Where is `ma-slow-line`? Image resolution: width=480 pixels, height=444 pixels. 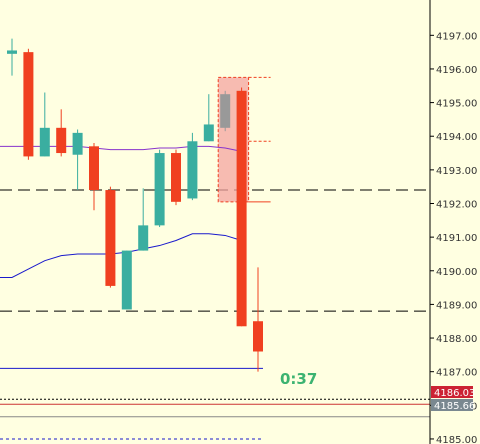
ma-slow-line is located at coordinates (121, 255).